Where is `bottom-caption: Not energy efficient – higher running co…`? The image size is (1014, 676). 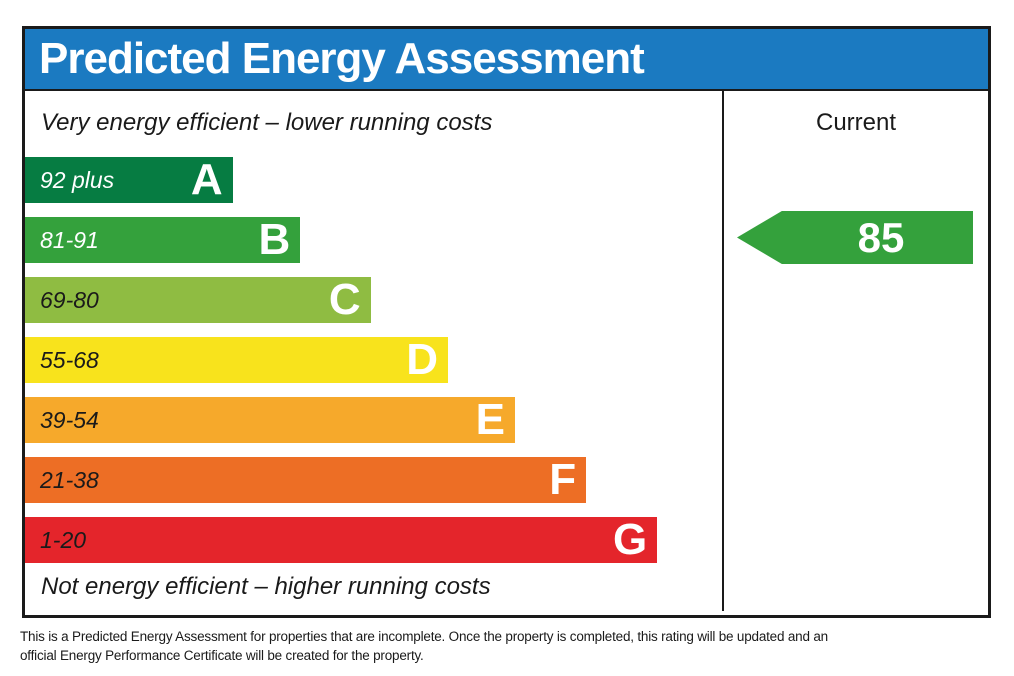
bottom-caption: Not energy efficient – higher running co… is located at coordinates (266, 586).